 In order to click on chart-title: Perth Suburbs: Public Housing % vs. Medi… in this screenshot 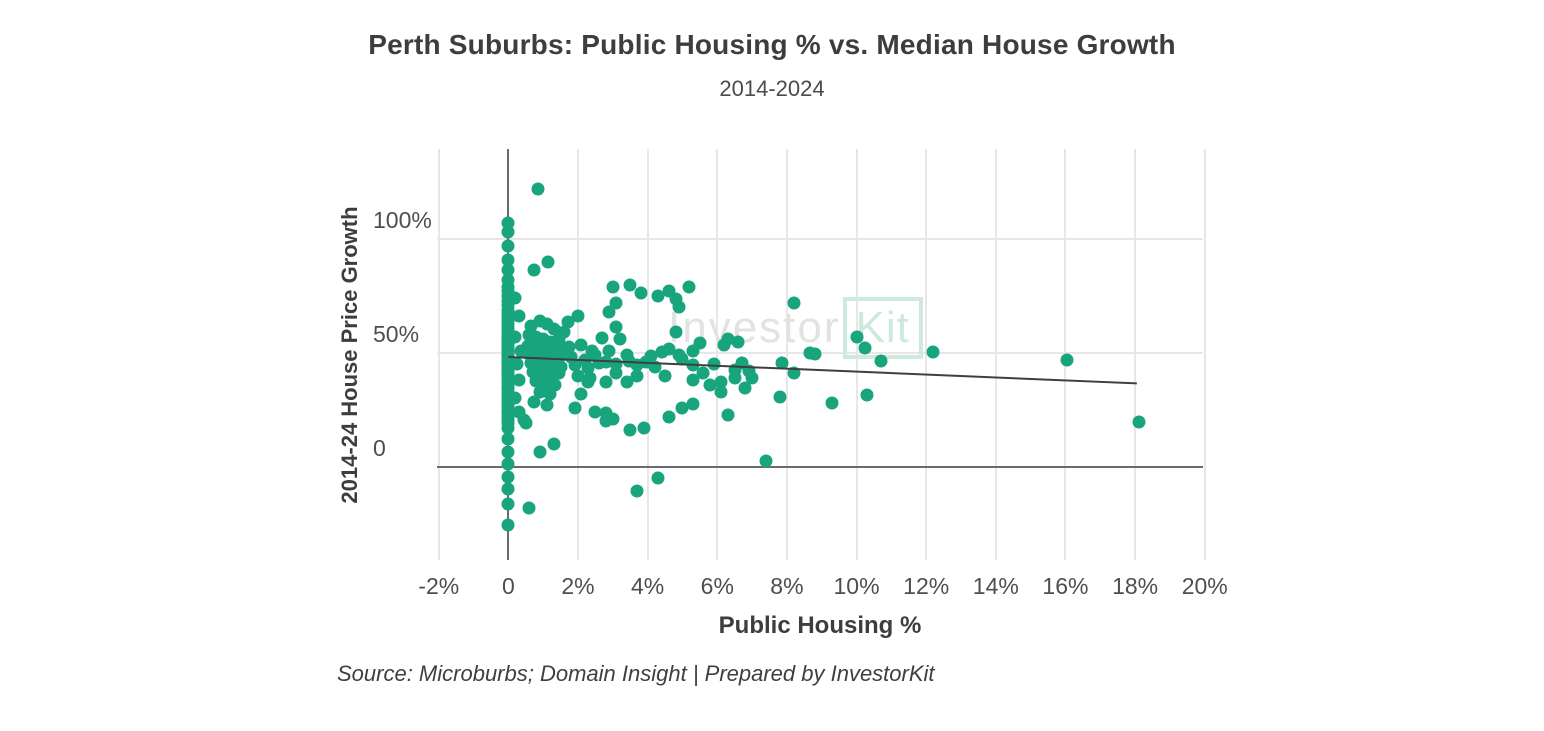, I will do `click(772, 44)`.